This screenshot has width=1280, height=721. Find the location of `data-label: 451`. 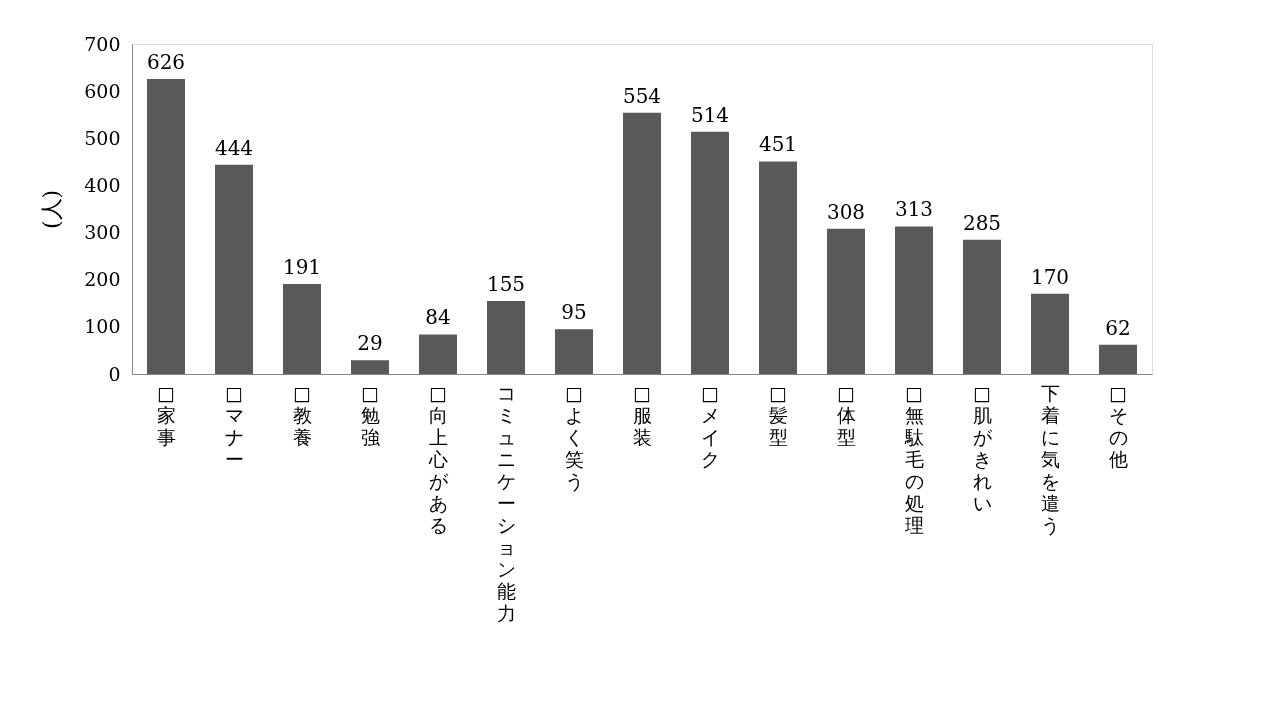

data-label: 451 is located at coordinates (778, 144).